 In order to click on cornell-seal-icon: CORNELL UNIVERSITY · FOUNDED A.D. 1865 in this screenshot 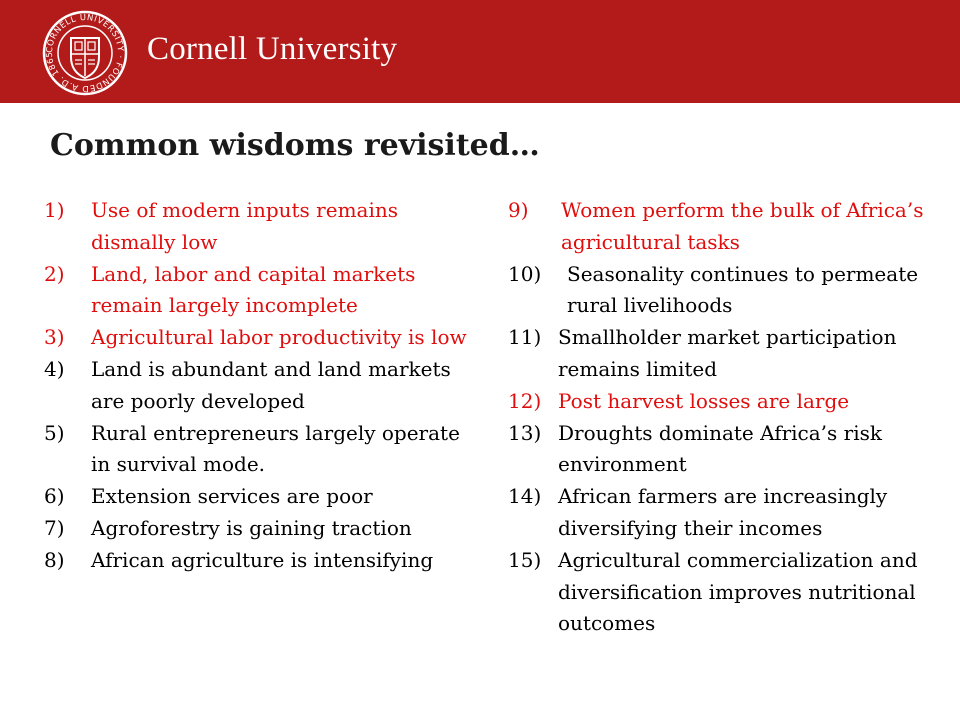, I will do `click(85, 53)`.